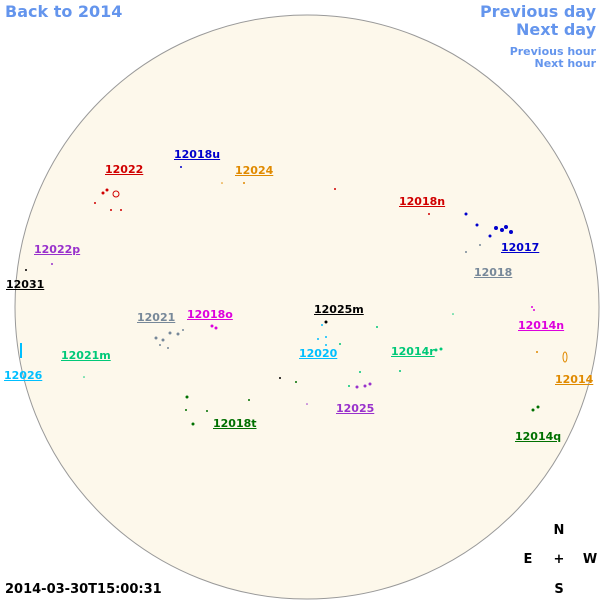  Describe the element at coordinates (210, 314) in the screenshot. I see `region-label: 12018o` at that location.